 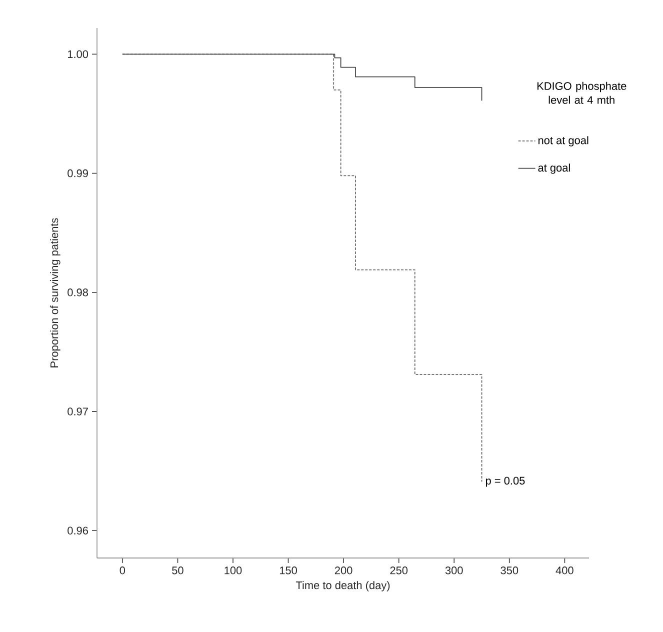 What do you see at coordinates (343, 586) in the screenshot?
I see `x-axis-title: Time to death (day)` at bounding box center [343, 586].